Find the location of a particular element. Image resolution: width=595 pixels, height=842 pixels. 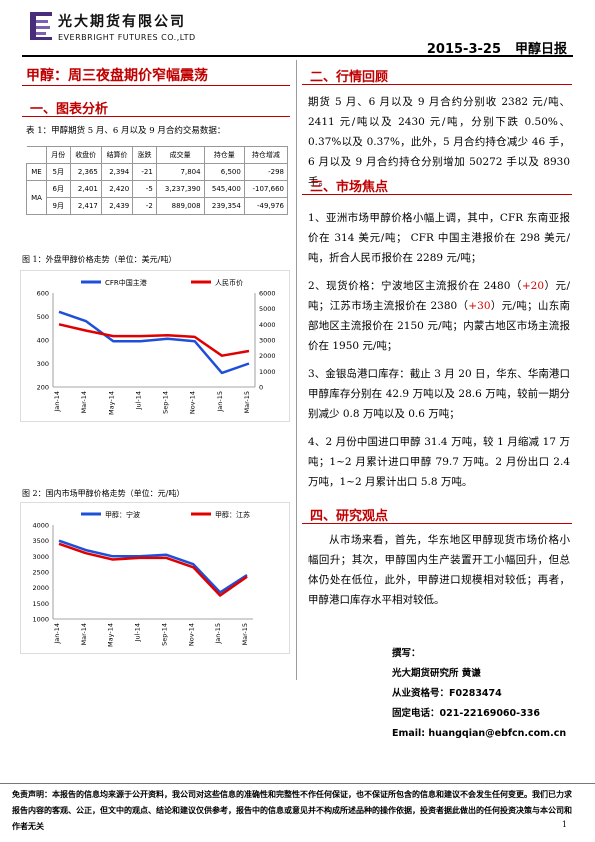

oi-cell: 239,354 is located at coordinates (224, 206).